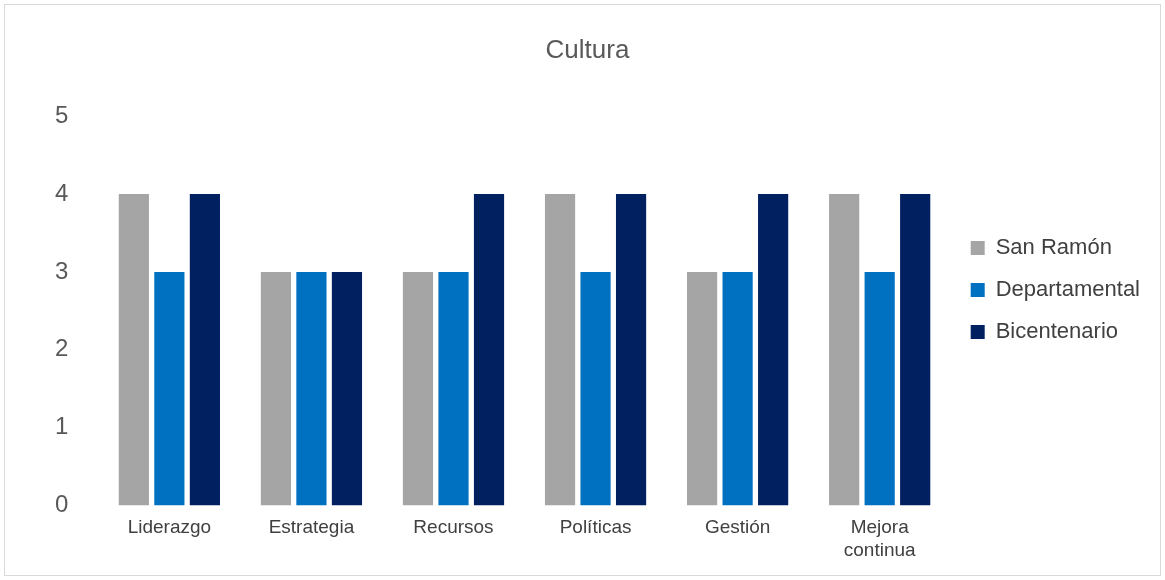 This screenshot has height=580, width=1165. What do you see at coordinates (1068, 289) in the screenshot?
I see `legend-label: Departamental` at bounding box center [1068, 289].